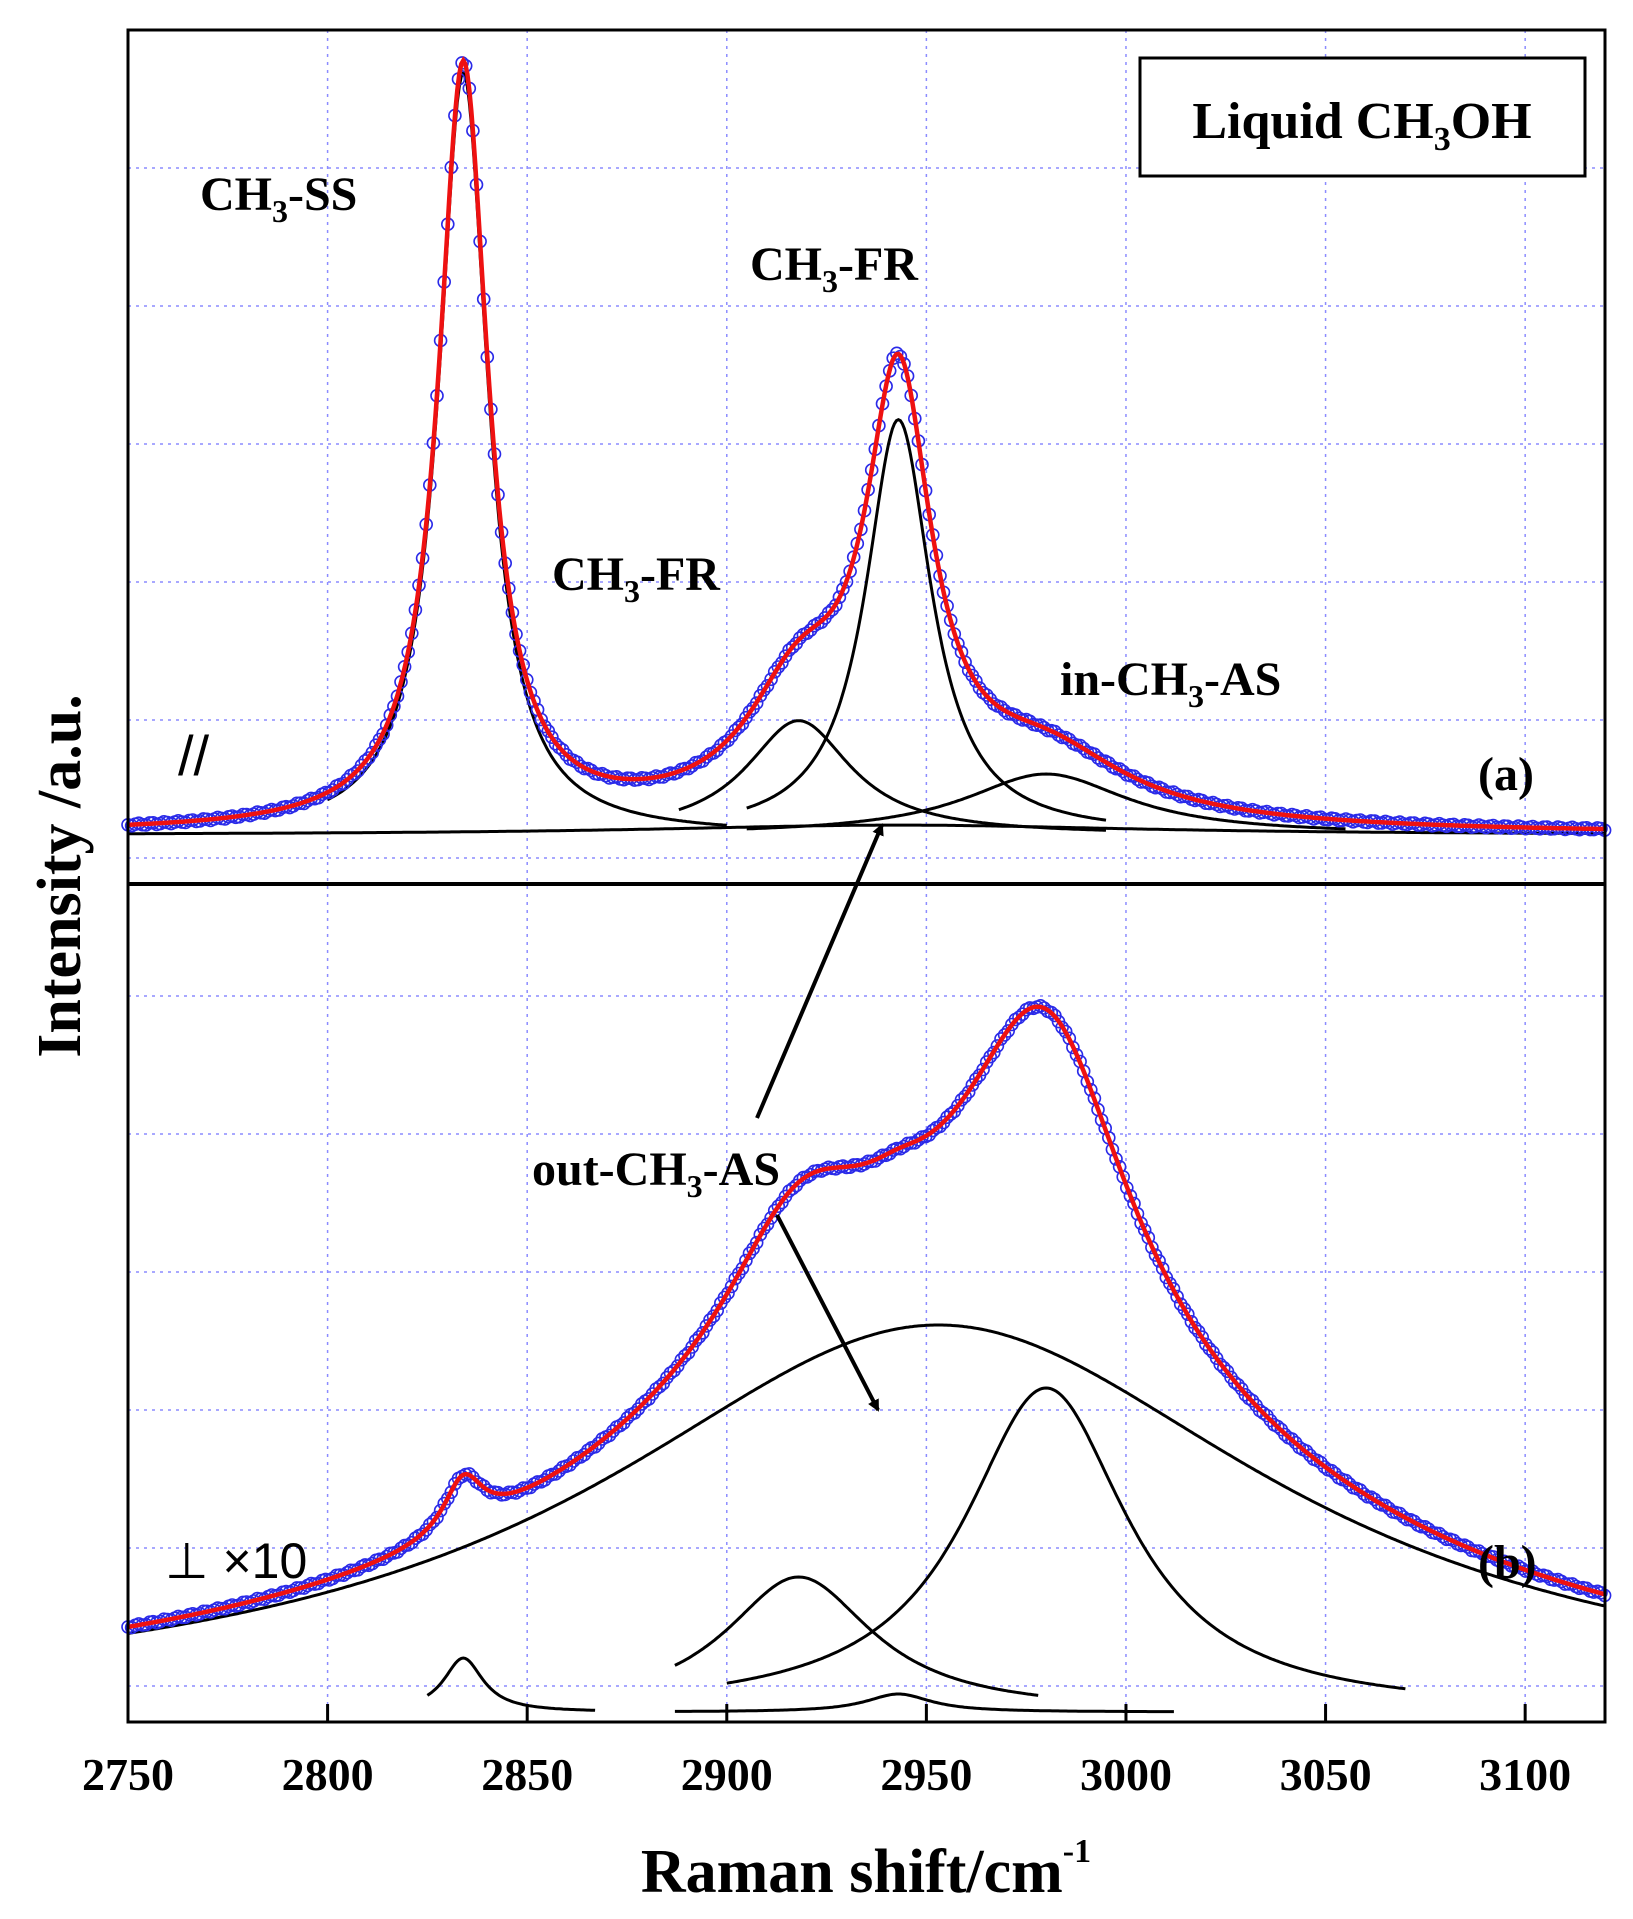 This screenshot has height=1919, width=1633. What do you see at coordinates (236, 1561) in the screenshot?
I see `polarization-label-perpendicular: ⊥ ×10` at bounding box center [236, 1561].